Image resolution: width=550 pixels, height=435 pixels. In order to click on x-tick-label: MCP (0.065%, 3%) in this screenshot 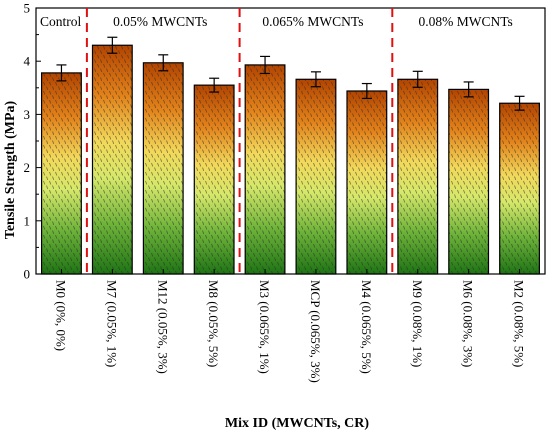, I will do `click(315, 331)`.